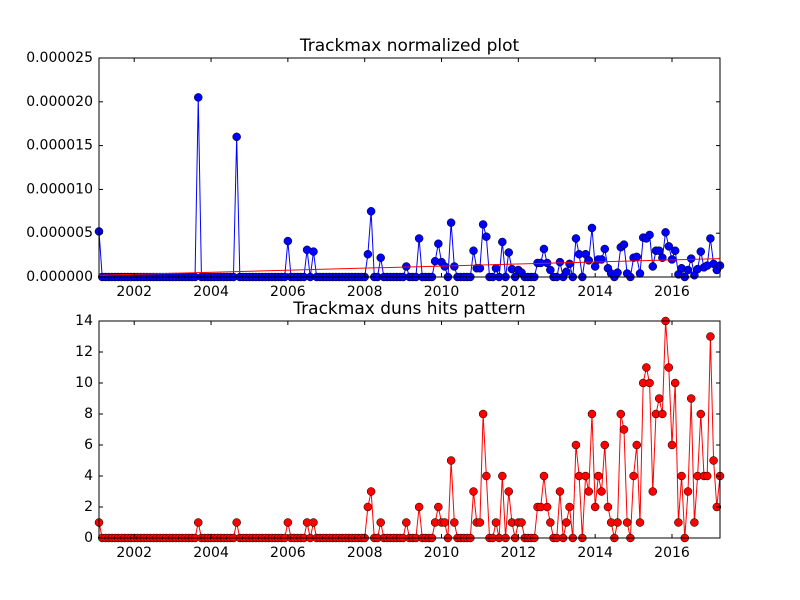 This screenshot has width=800, height=600. I want to click on y-tick-label: 10, so click(84, 383).